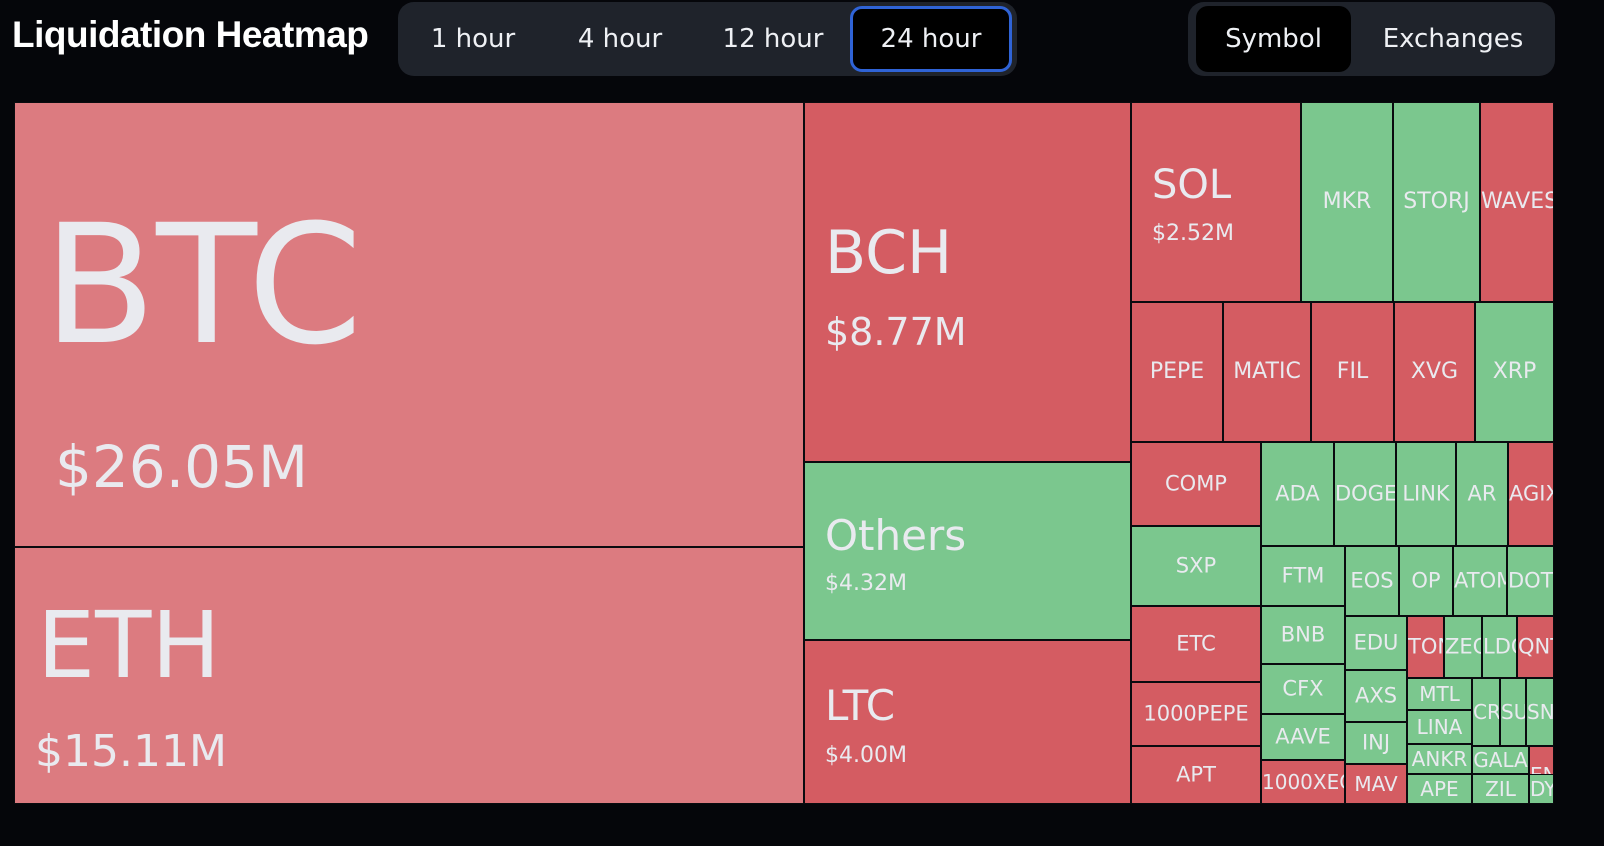  I want to click on tile-symbol: BTC, so click(203, 285).